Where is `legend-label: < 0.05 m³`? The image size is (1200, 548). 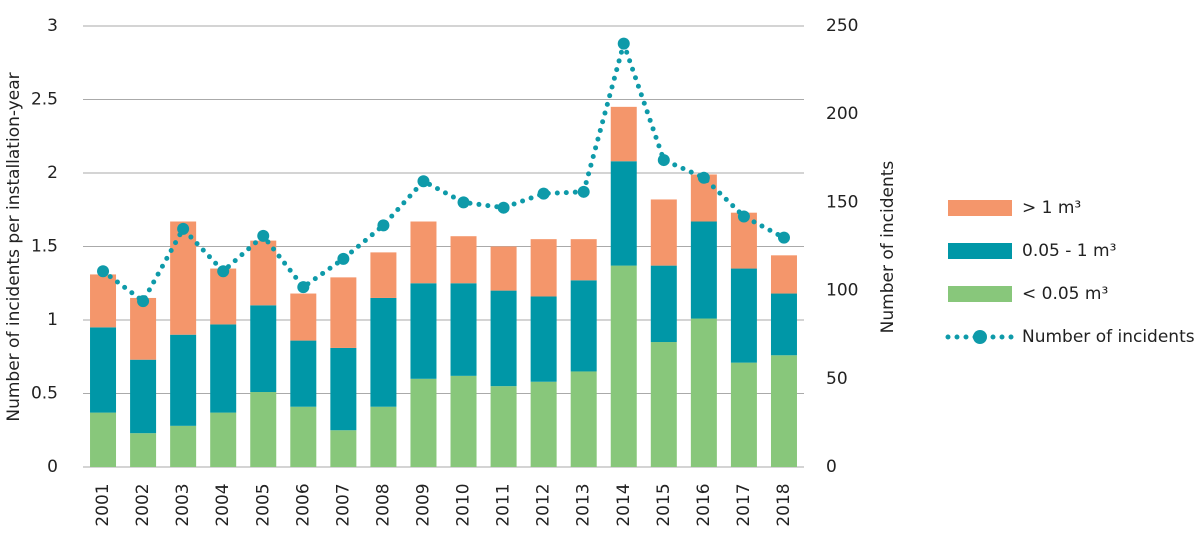 legend-label: < 0.05 m³ is located at coordinates (1065, 294).